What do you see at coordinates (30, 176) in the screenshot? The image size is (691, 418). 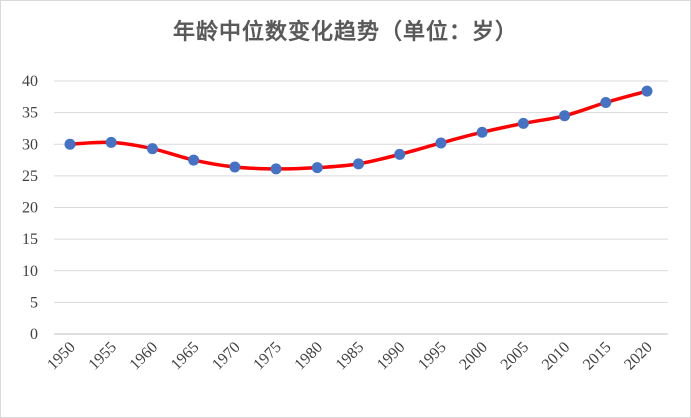 I see `y-tick-label: 25` at bounding box center [30, 176].